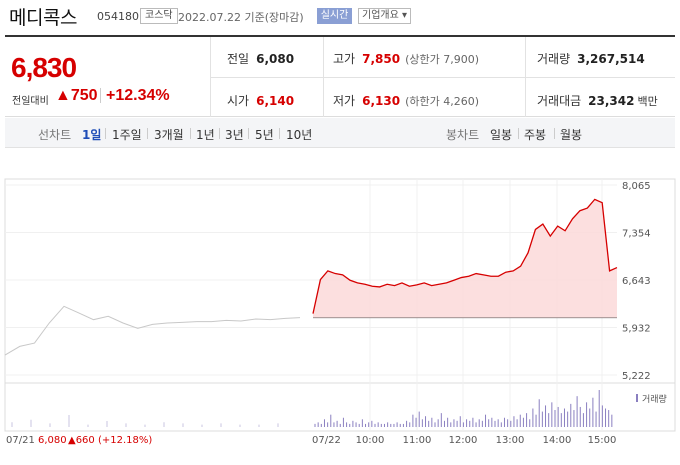 The image size is (680, 465). Describe the element at coordinates (127, 135) in the screenshot. I see `tab-1-week: 1주일` at that location.